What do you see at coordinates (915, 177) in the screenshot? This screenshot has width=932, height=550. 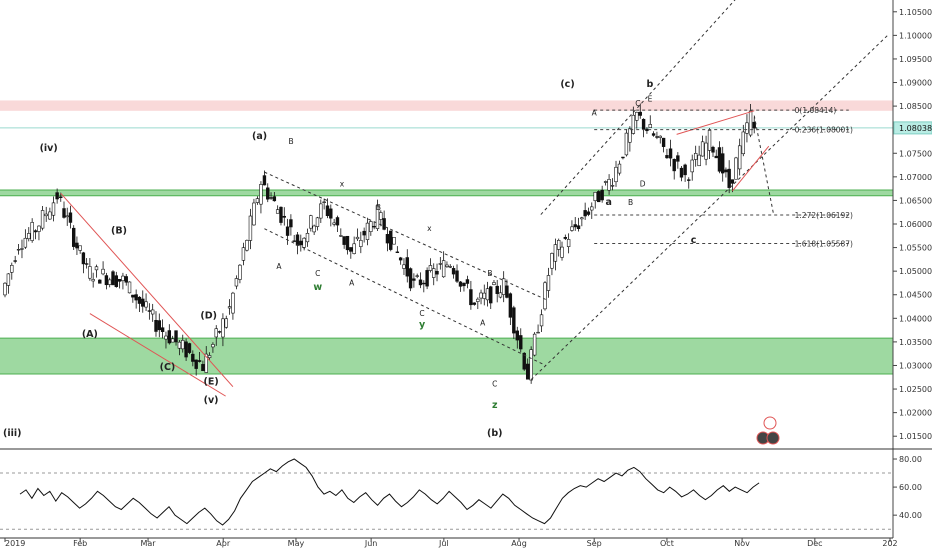 I see `price-tick-label: 1.07000` at bounding box center [915, 177].